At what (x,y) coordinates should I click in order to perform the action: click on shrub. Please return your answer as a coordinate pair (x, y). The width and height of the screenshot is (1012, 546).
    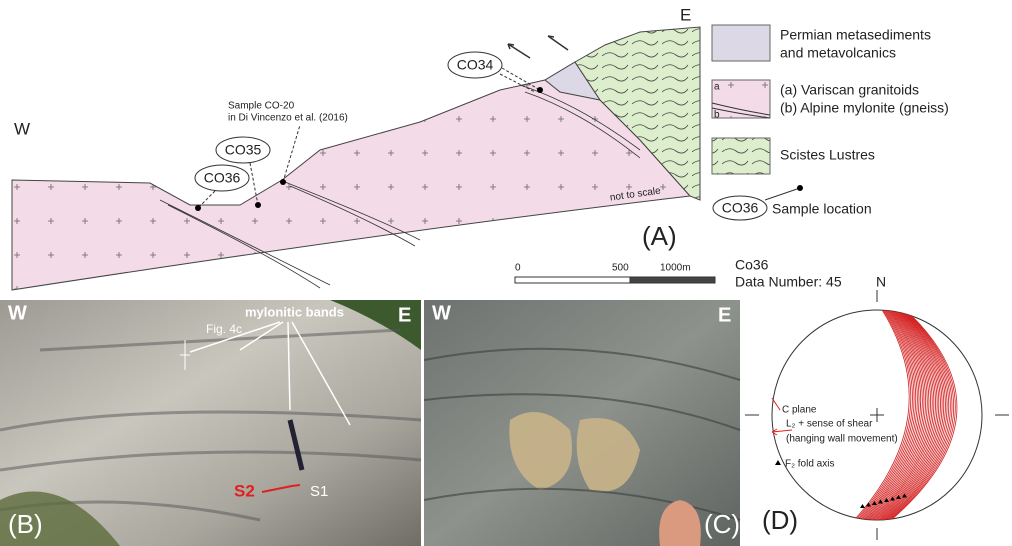
    Looking at the image, I should click on (60, 518).